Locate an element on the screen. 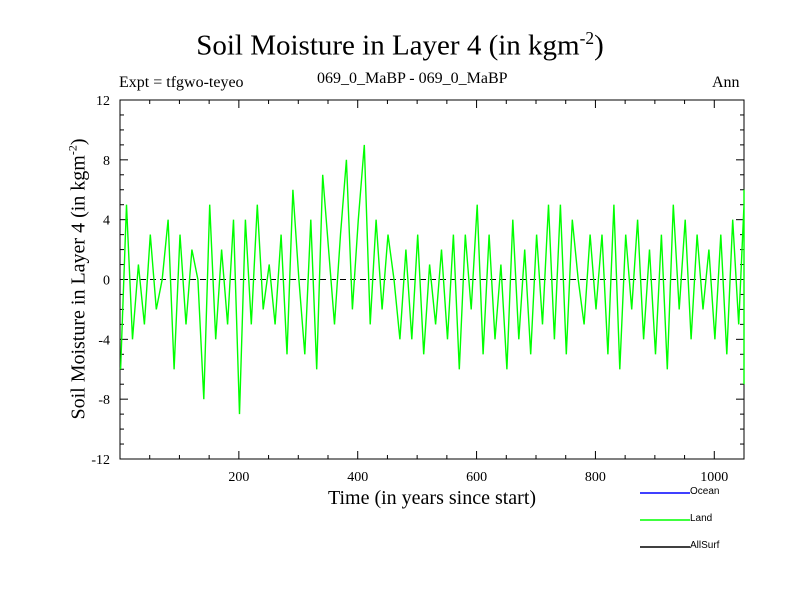 The image size is (800, 600). y-tick-label: 12 is located at coordinates (103, 101).